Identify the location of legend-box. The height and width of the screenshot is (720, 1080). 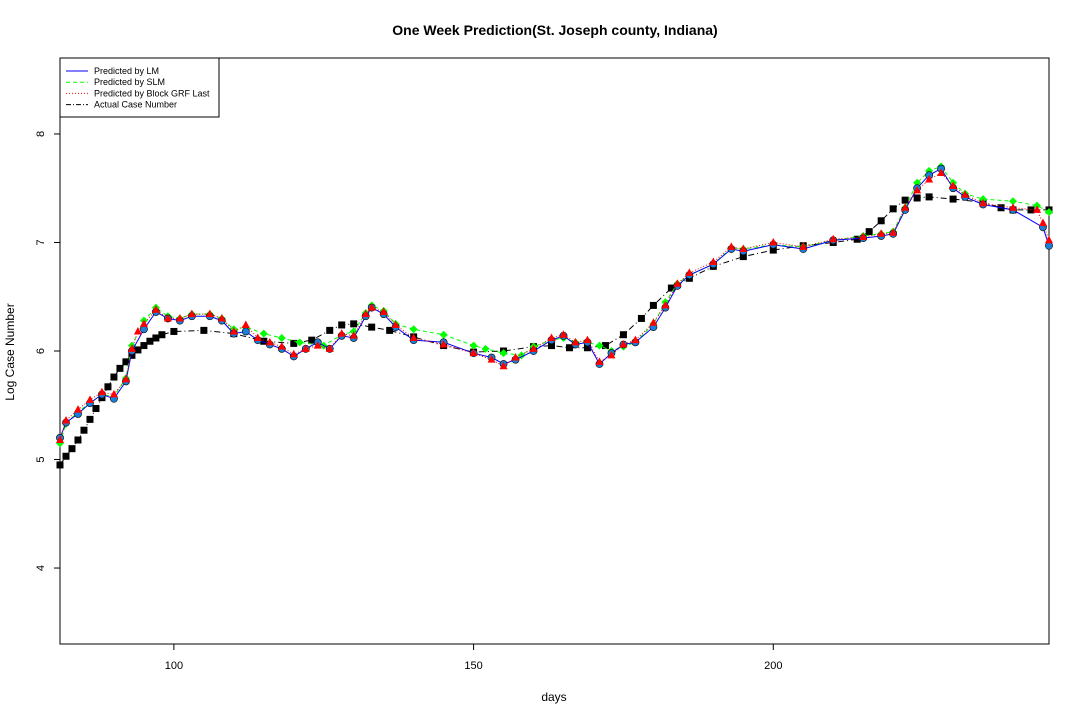
(139, 87).